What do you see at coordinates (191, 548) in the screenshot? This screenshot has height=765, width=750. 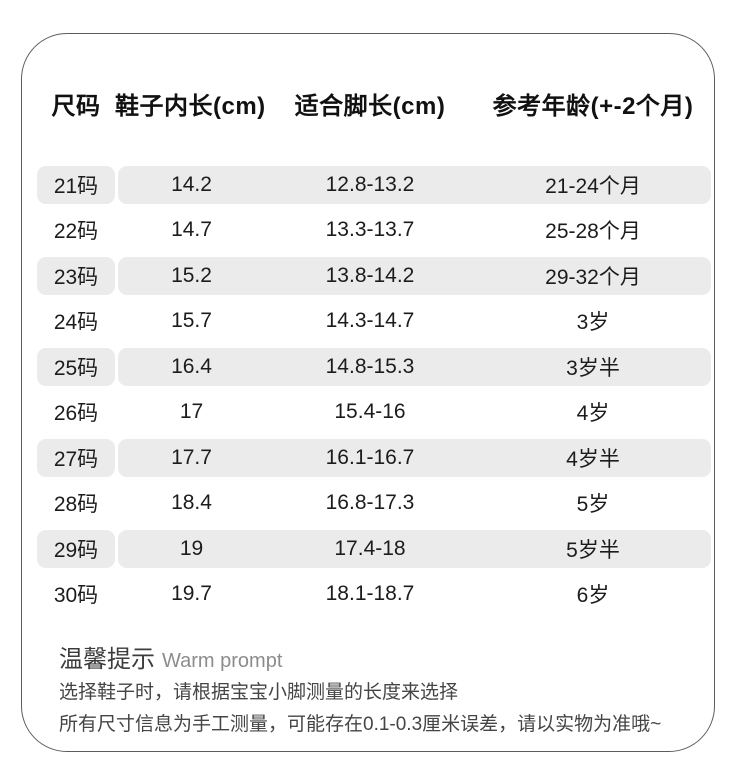 I see `inner-length-cell: 19` at bounding box center [191, 548].